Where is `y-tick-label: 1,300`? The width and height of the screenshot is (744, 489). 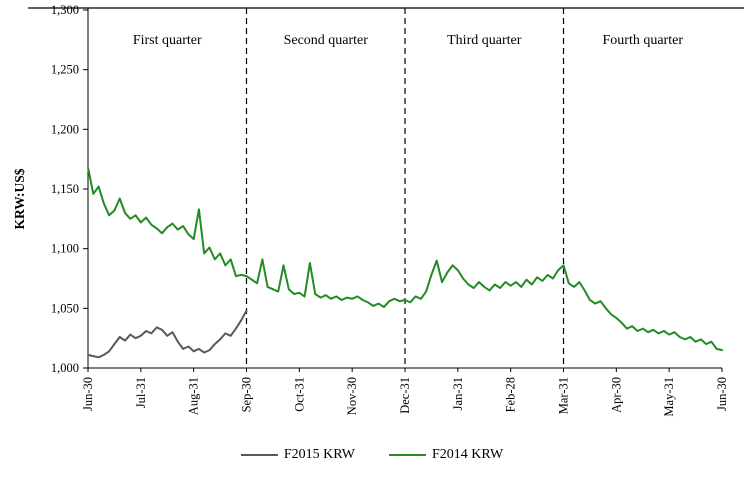 y-tick-label: 1,300 is located at coordinates (65, 10).